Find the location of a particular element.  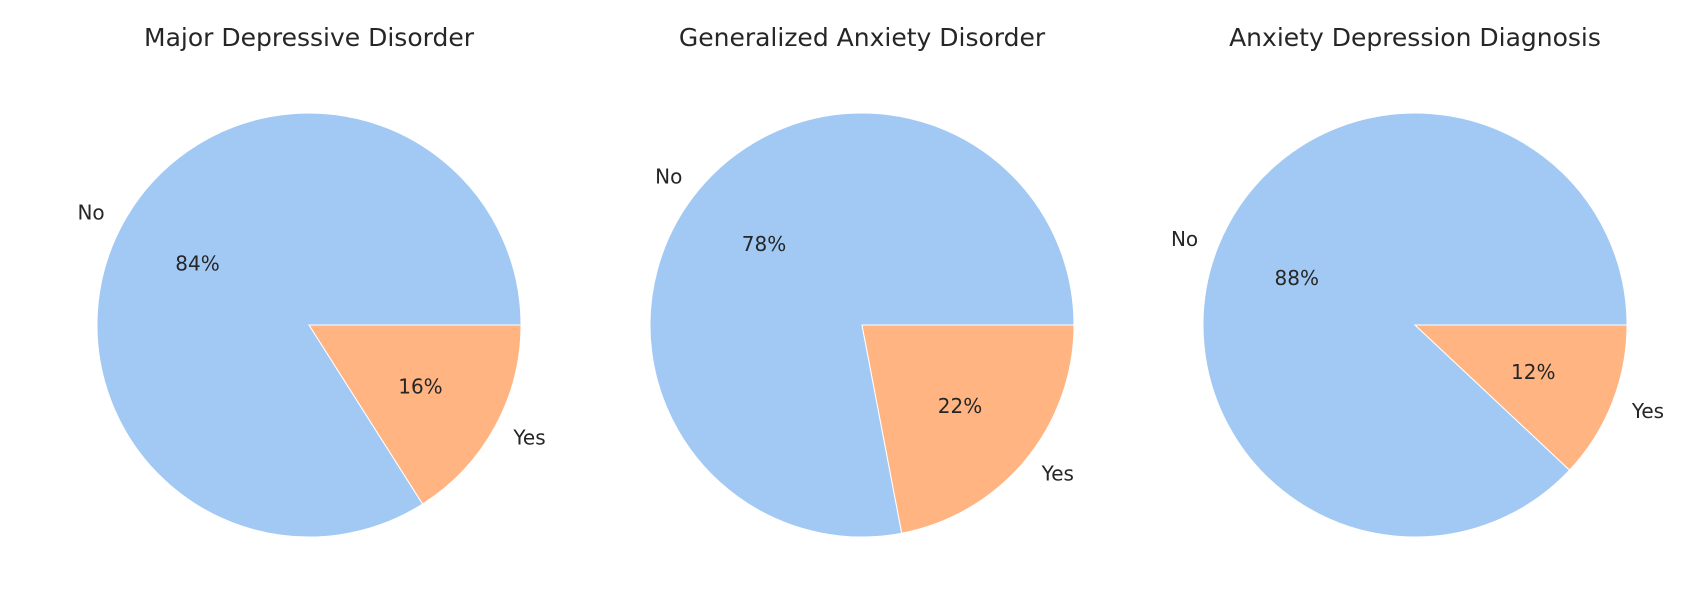

chart-title: Anxiety Depression Diagnosis is located at coordinates (1415, 37).